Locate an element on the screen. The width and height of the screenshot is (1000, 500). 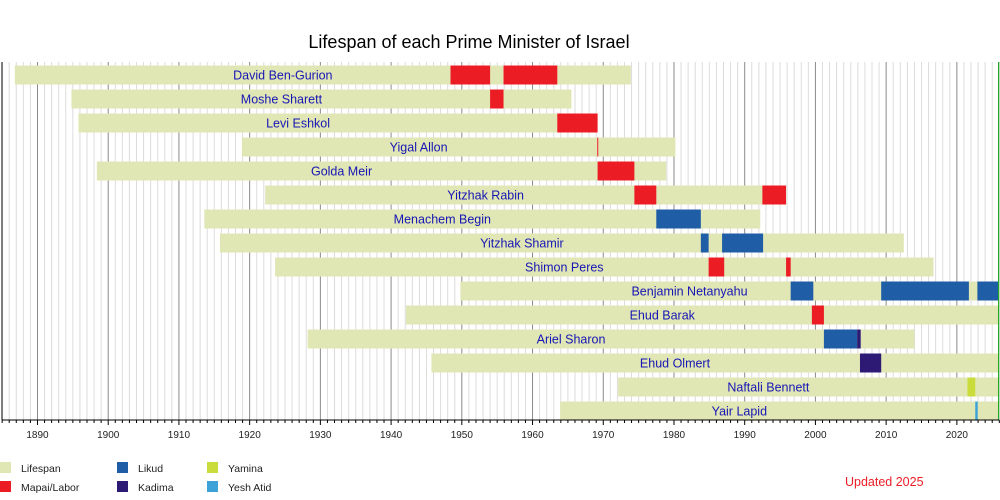
pm-name-label: Ehud Olmert is located at coordinates (675, 364).